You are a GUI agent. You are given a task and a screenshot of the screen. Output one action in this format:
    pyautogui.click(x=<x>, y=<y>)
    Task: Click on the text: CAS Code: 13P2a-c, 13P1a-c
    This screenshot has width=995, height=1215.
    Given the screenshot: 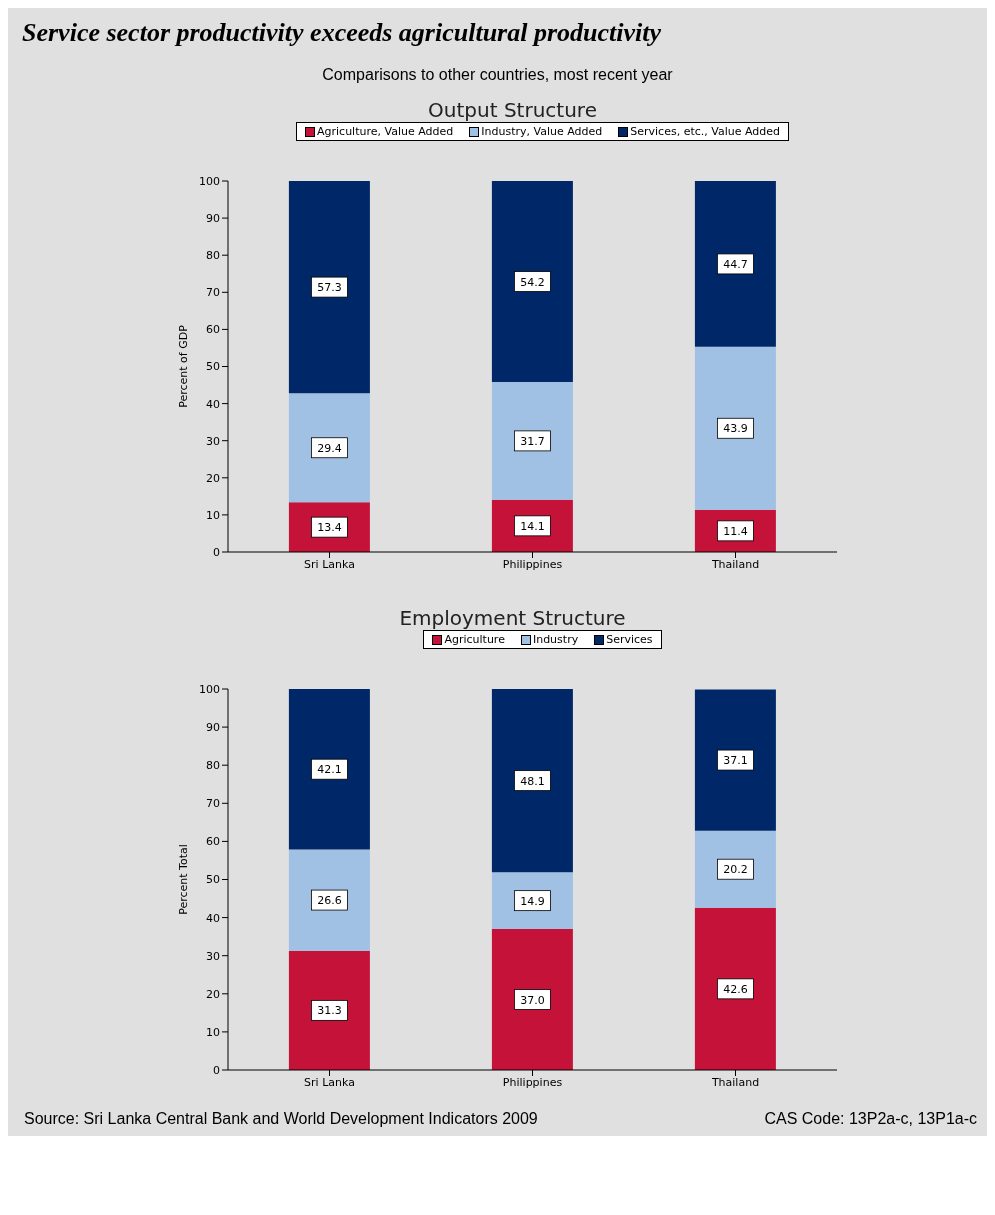 What is the action you would take?
    pyautogui.click(x=870, y=1119)
    